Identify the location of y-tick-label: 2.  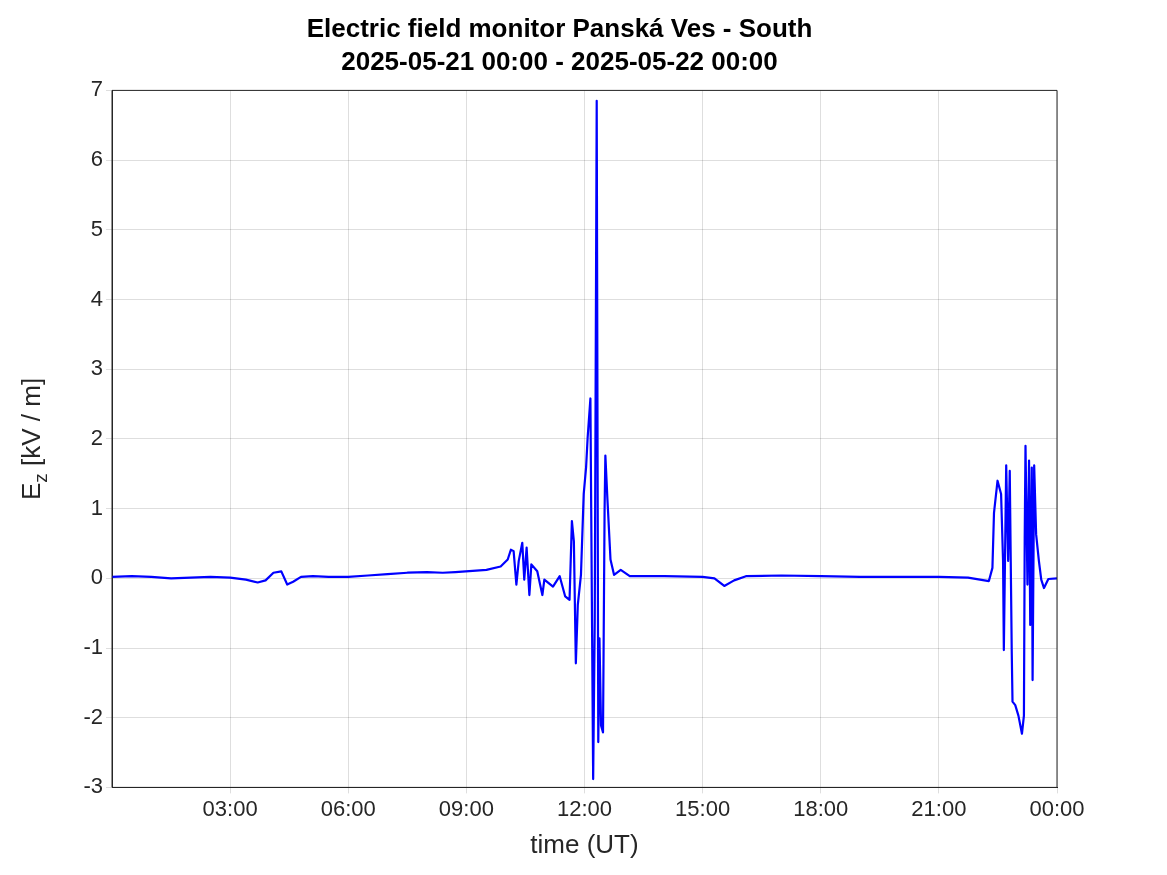
(96, 437).